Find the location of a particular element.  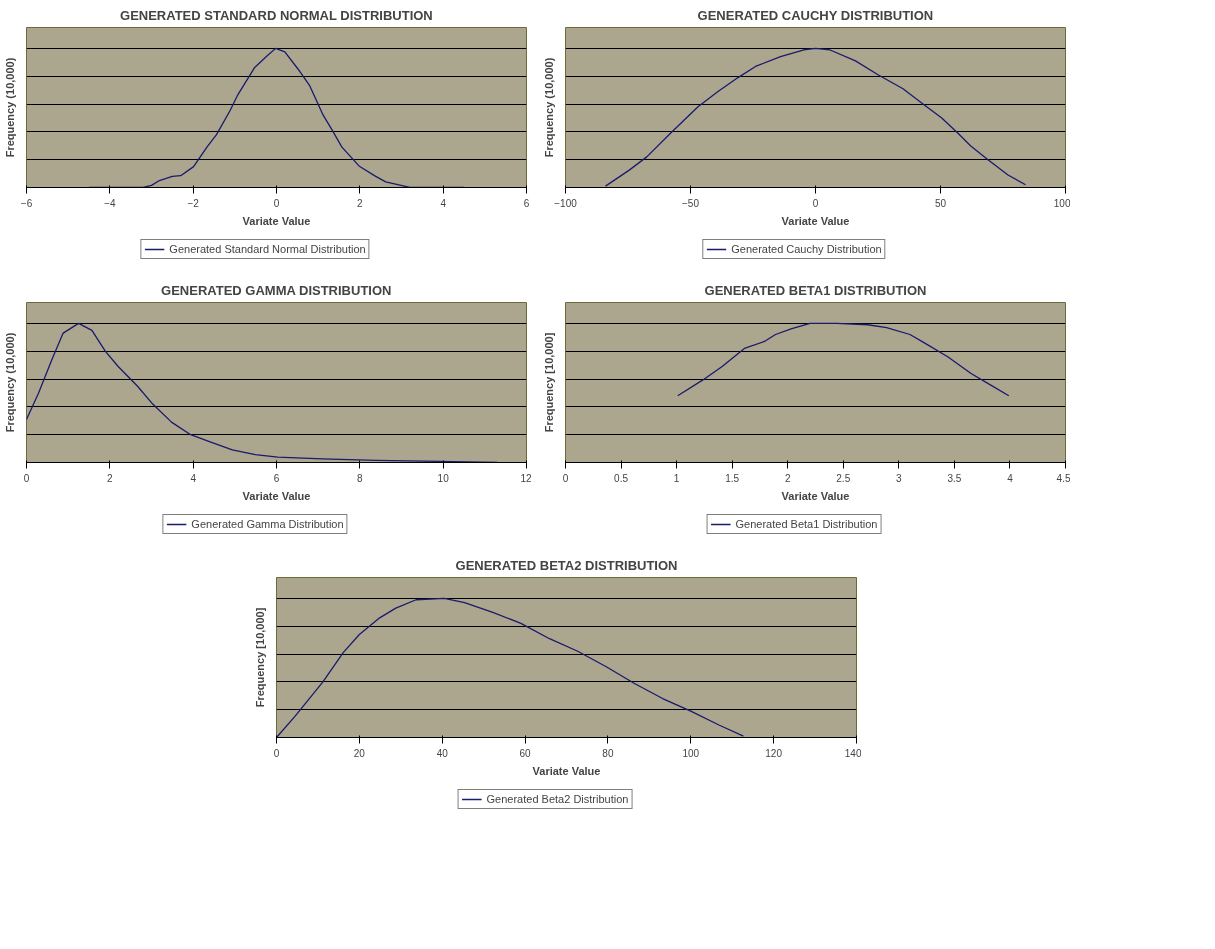

legend-label: Generated Cauchy Distribution is located at coordinates (806, 249).